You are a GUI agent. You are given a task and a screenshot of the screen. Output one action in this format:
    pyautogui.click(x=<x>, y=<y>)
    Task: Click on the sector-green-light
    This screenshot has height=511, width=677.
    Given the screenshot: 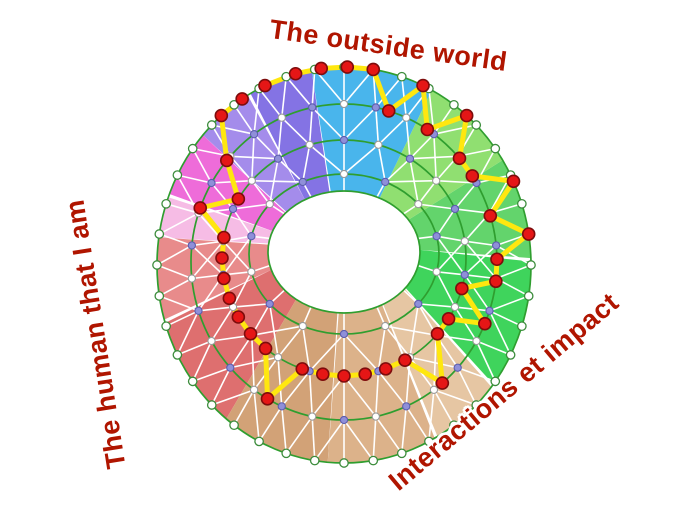 What is the action you would take?
    pyautogui.click(x=441, y=155)
    